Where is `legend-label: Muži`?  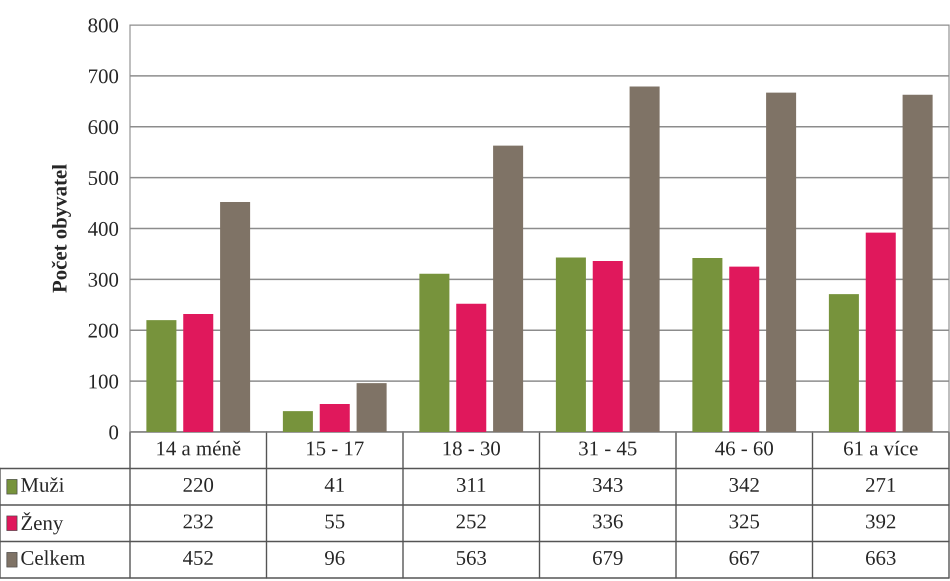
legend-label: Muži is located at coordinates (42, 484).